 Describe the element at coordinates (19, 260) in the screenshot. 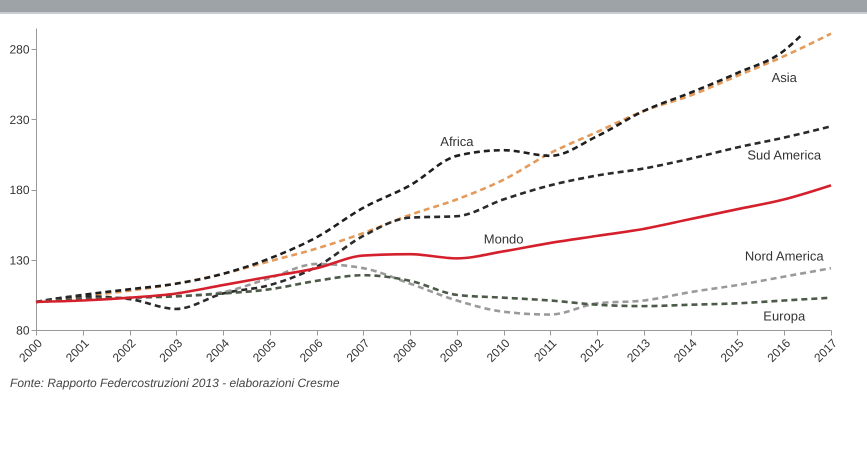

I see `y-tick-label: 130` at that location.